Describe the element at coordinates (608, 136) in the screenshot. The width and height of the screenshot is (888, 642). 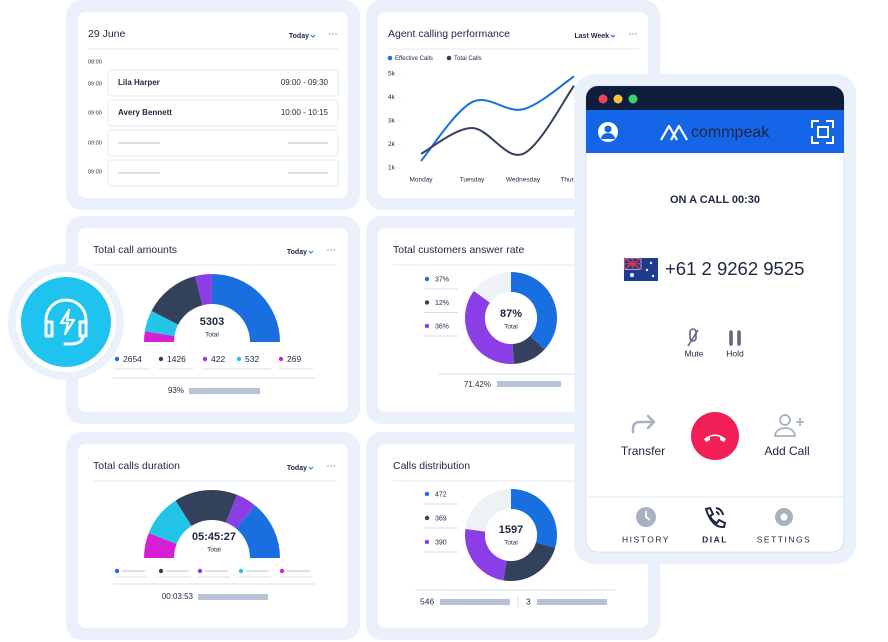
I see `user-body` at that location.